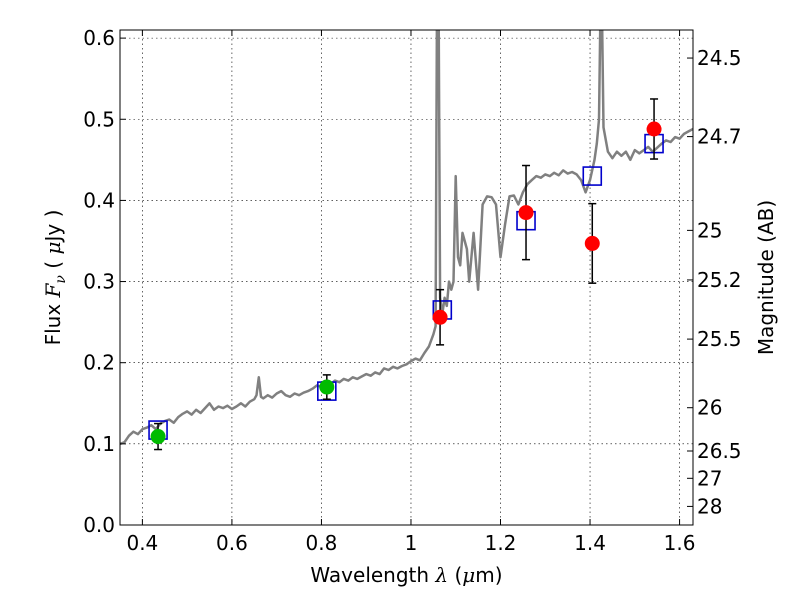 This screenshot has width=800, height=600. I want to click on x-tick-label: 0.4, so click(142, 543).